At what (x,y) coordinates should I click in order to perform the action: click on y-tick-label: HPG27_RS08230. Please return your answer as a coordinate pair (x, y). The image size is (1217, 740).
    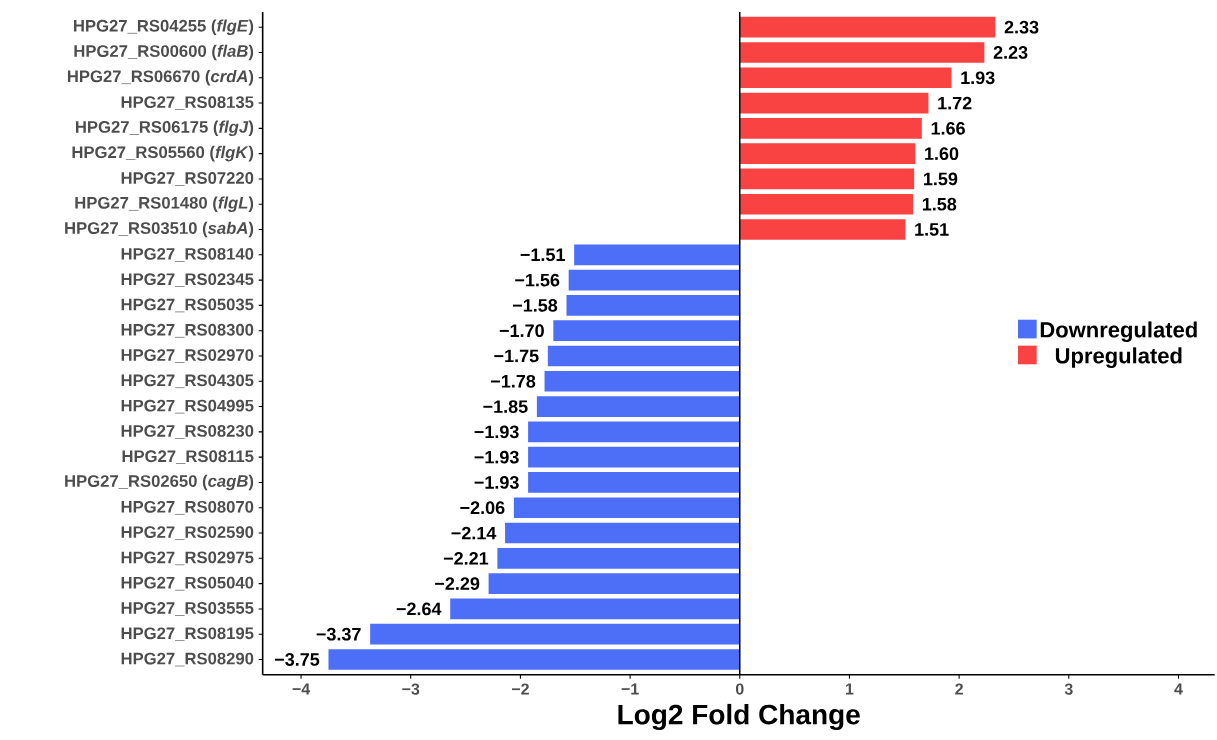
    Looking at the image, I should click on (187, 432).